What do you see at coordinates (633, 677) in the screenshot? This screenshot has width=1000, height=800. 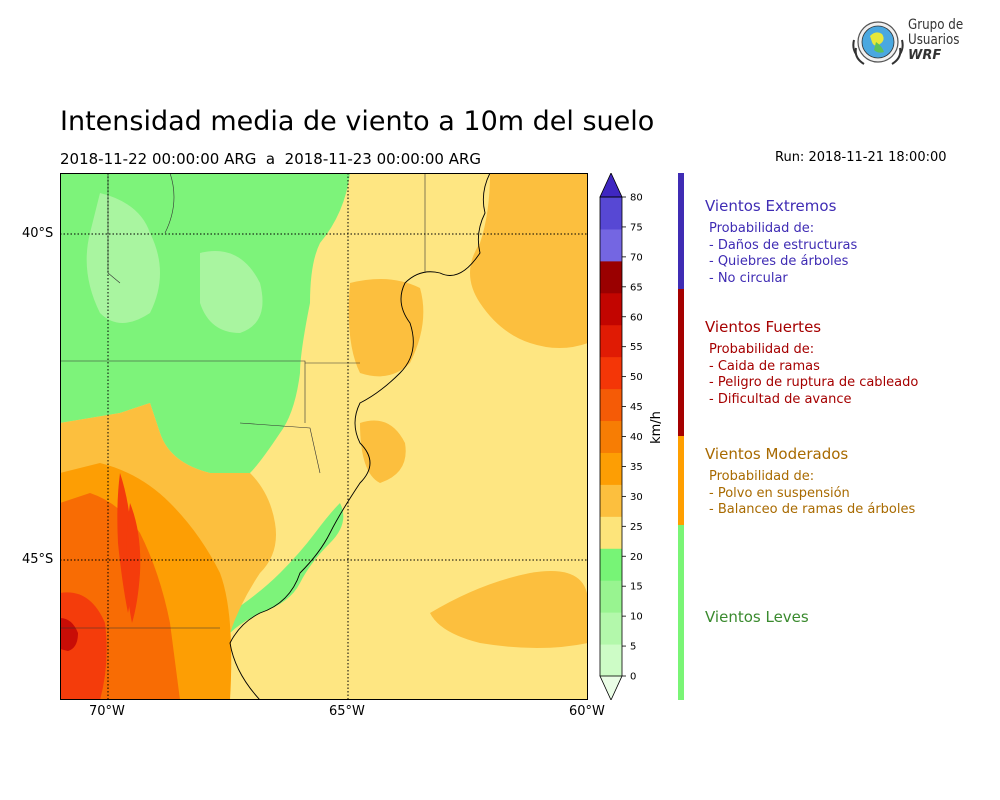 I see `colorbar-tick-label: 0` at bounding box center [633, 677].